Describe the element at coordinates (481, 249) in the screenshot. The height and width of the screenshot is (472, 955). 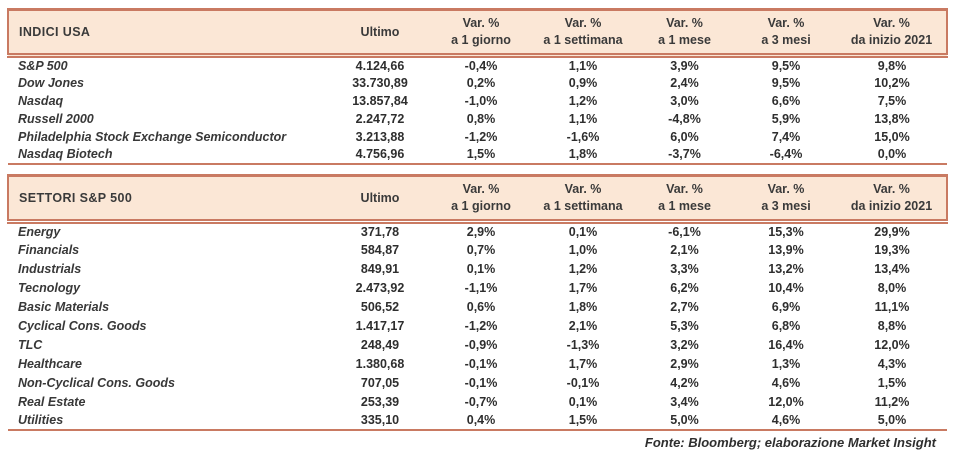
I see `var-value: 0,7%` at that location.